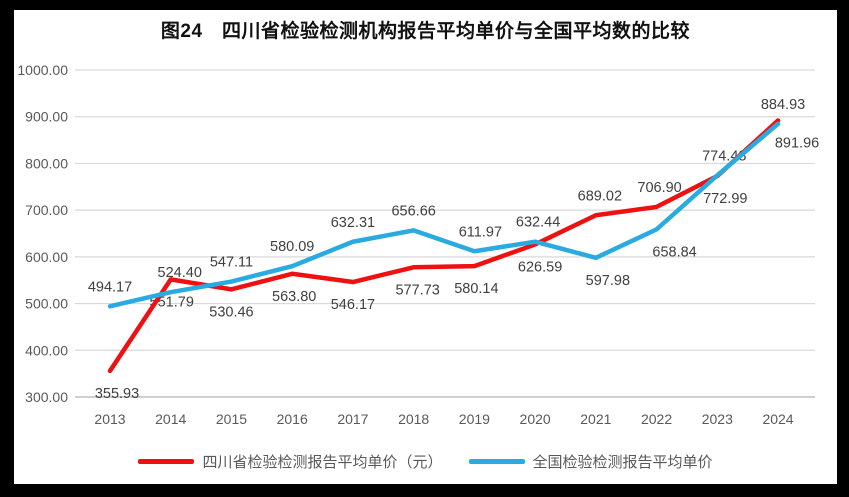 The width and height of the screenshot is (849, 497). What do you see at coordinates (353, 223) in the screenshot?
I see `data-label-national: 632.31` at bounding box center [353, 223].